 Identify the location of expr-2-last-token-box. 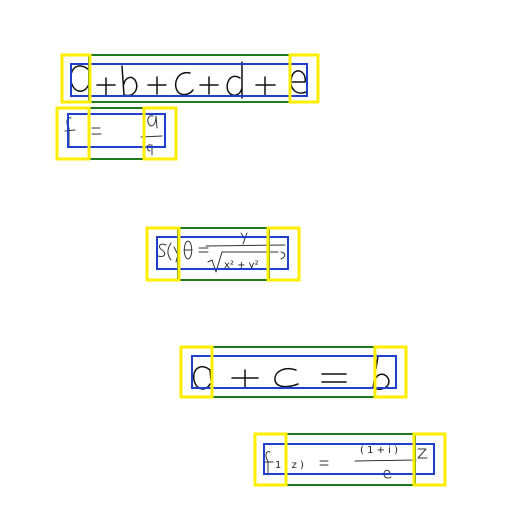
(160, 133).